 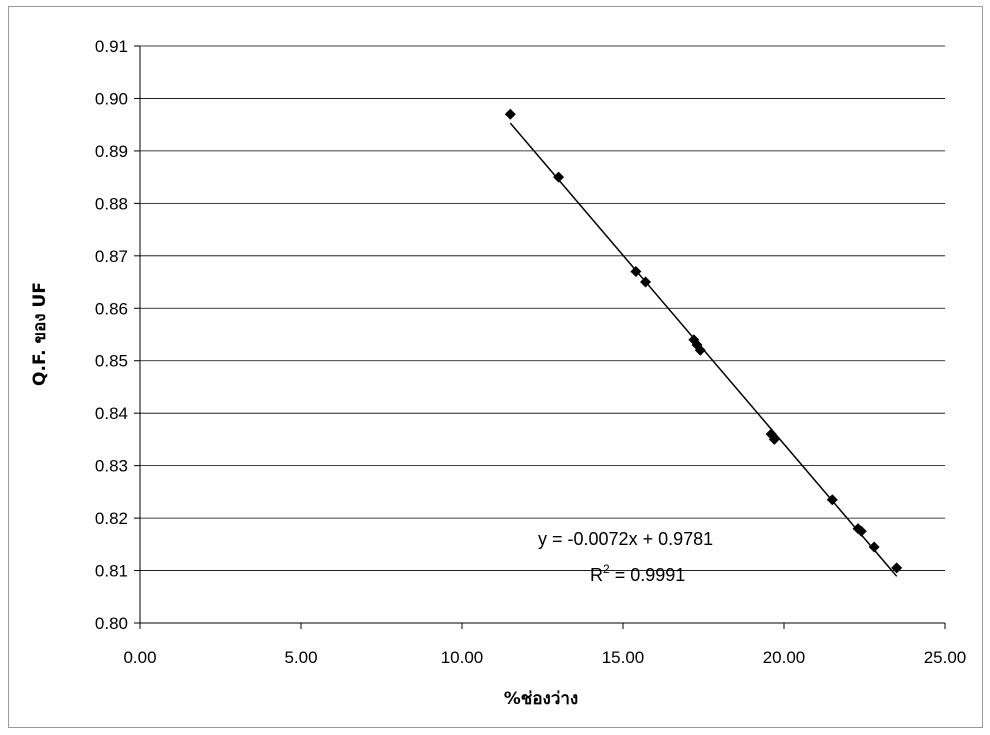 What do you see at coordinates (111, 46) in the screenshot?
I see `y-tick-label: 0.91` at bounding box center [111, 46].